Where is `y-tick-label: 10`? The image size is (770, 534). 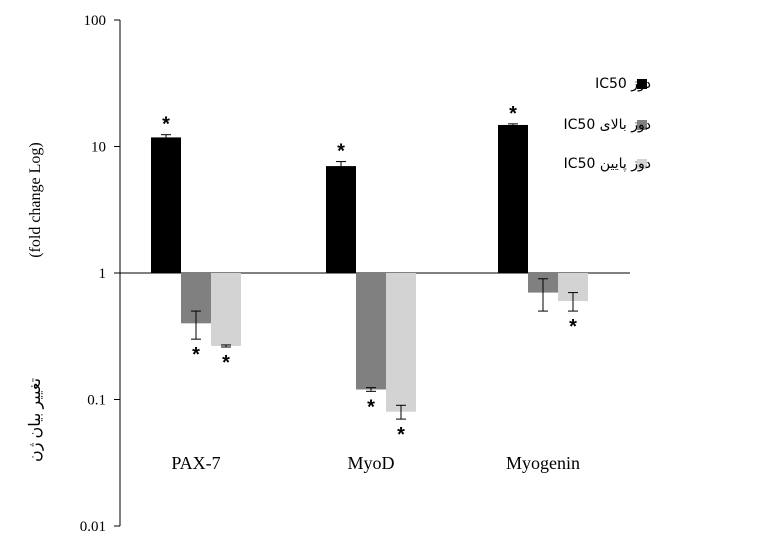
y-tick-label: 10 is located at coordinates (98, 148).